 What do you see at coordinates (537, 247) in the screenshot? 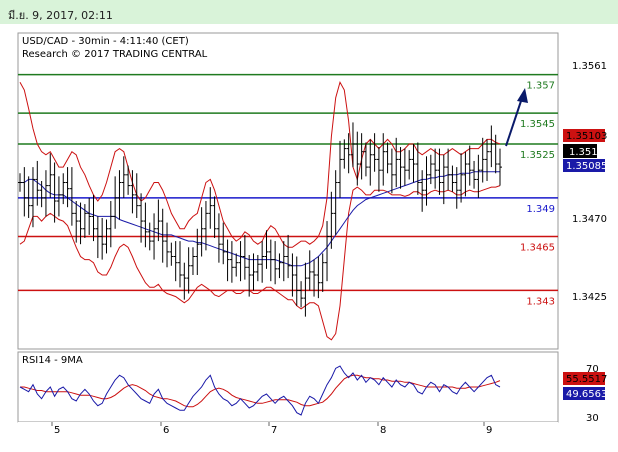
I see `level-label-1.3465: 1.3465` at bounding box center [537, 247].